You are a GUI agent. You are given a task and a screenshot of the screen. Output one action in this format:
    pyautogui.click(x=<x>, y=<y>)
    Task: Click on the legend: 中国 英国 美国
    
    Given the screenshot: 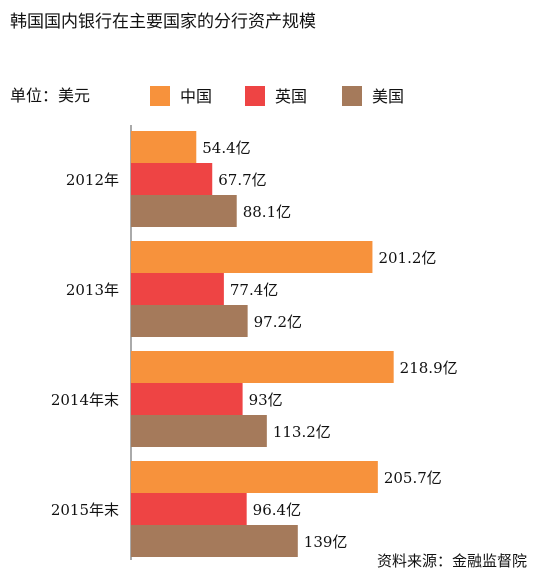 What is the action you would take?
    pyautogui.click(x=277, y=96)
    